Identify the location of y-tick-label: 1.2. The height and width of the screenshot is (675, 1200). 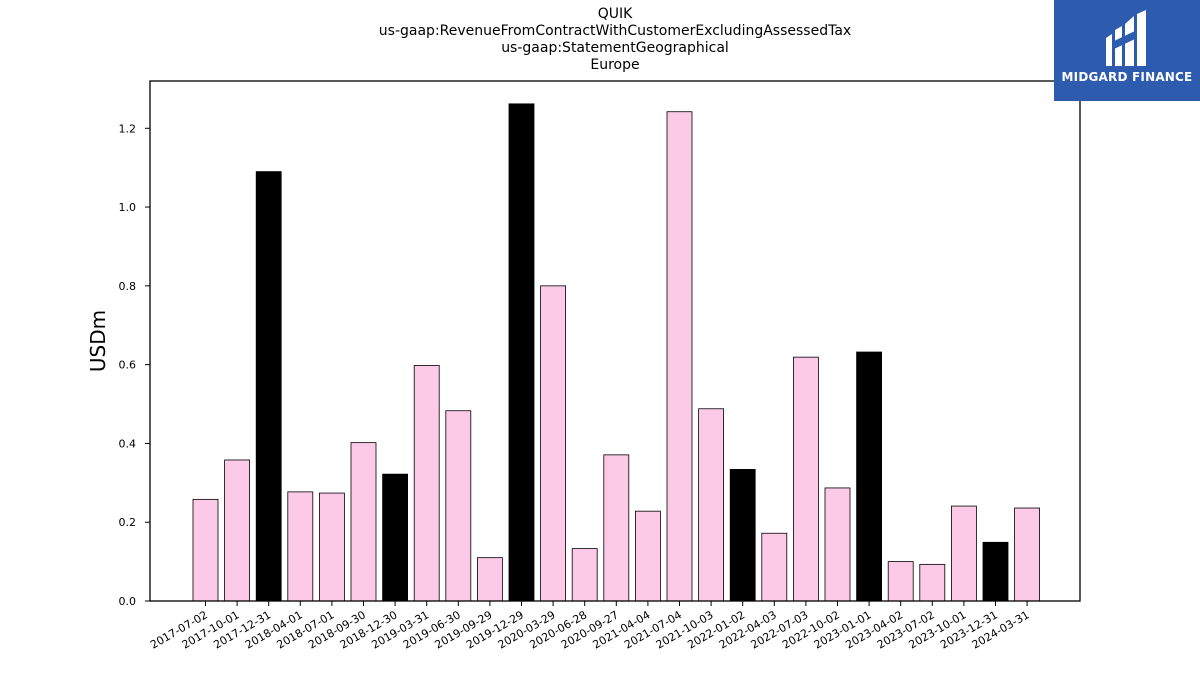
(128, 128).